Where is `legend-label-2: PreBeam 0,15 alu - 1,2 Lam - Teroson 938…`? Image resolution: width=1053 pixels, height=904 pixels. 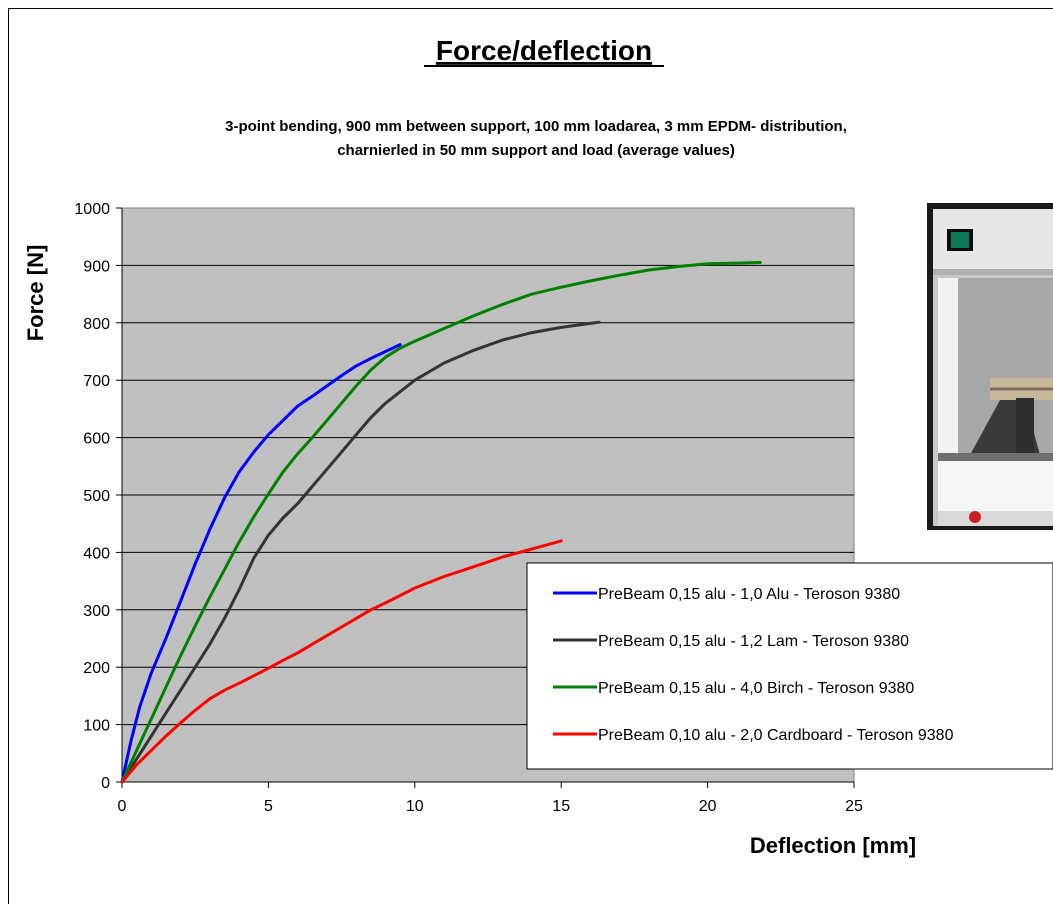
legend-label-2: PreBeam 0,15 alu - 1,2 Lam - Teroson 938… is located at coordinates (753, 641).